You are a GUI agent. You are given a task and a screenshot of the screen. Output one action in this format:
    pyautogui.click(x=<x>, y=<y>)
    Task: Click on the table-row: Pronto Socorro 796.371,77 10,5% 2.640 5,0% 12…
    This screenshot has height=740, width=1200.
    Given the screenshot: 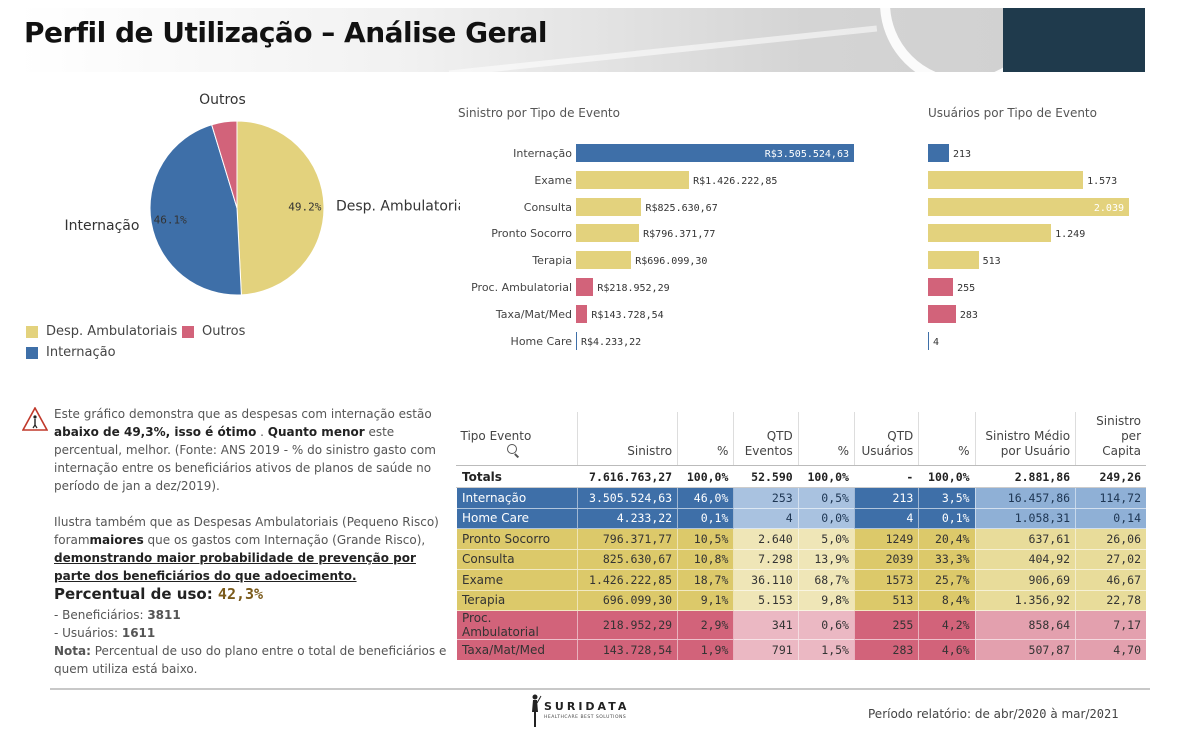 What is the action you would take?
    pyautogui.click(x=801, y=539)
    